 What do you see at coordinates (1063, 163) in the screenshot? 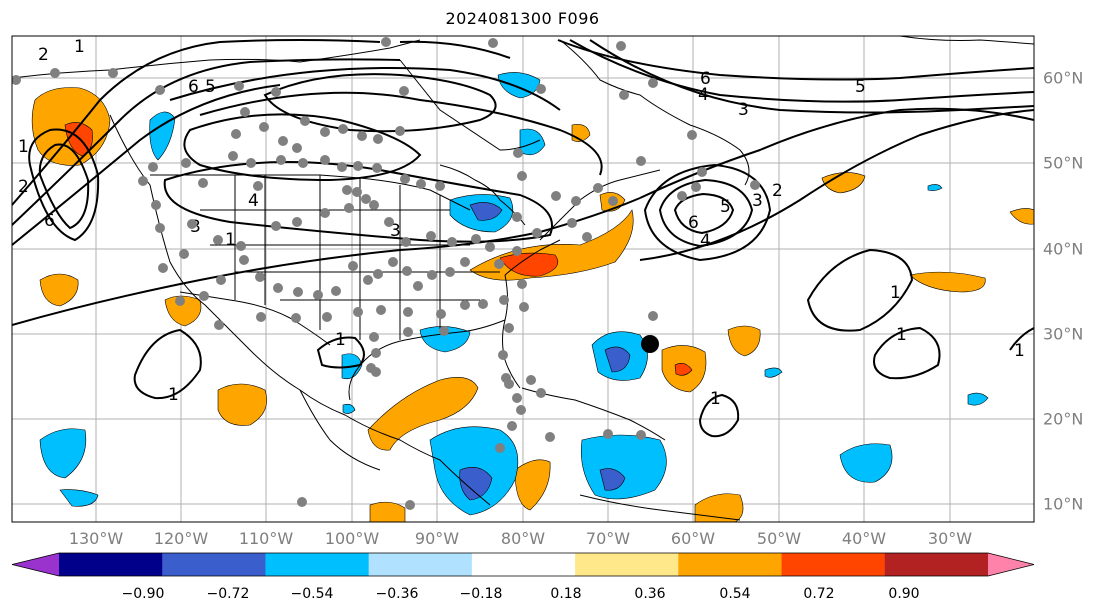
I see `lat-label: 50°N` at bounding box center [1063, 163].